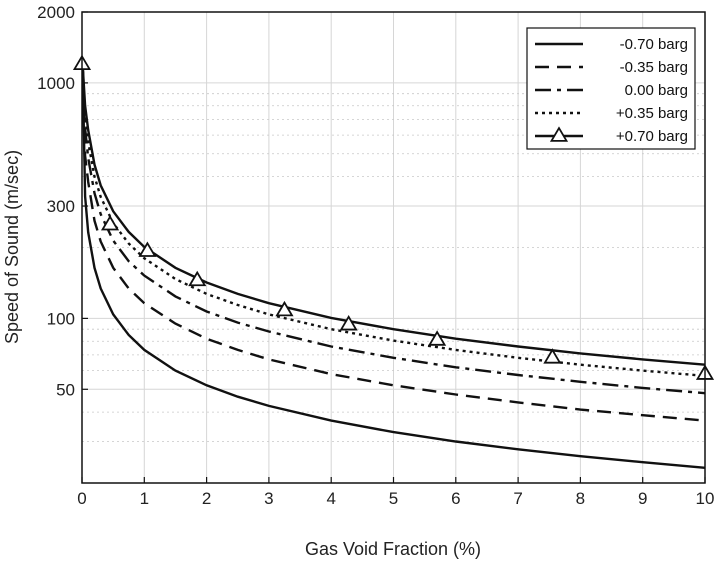 The width and height of the screenshot is (717, 563). Describe the element at coordinates (56, 83) in the screenshot. I see `y-tick-label: 1000` at that location.